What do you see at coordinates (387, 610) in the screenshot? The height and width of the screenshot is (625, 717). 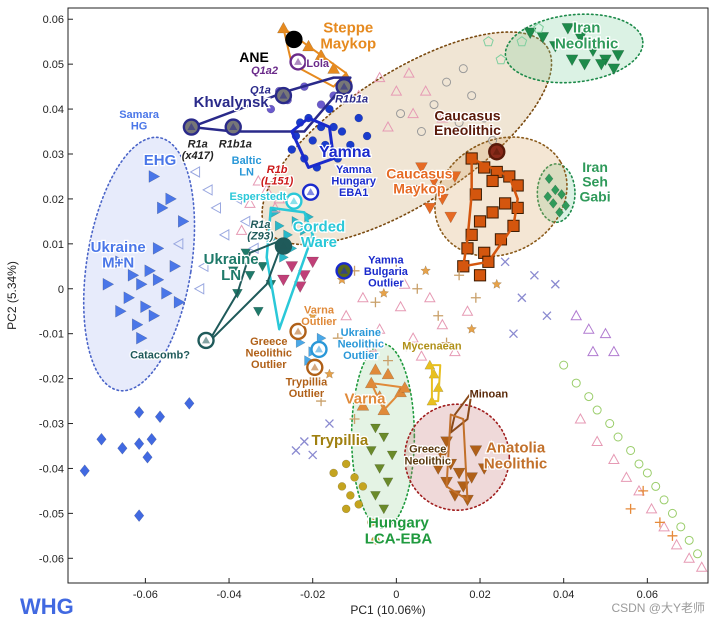 I see `x-axis-label: PC1 (10.06%)` at bounding box center [387, 610].